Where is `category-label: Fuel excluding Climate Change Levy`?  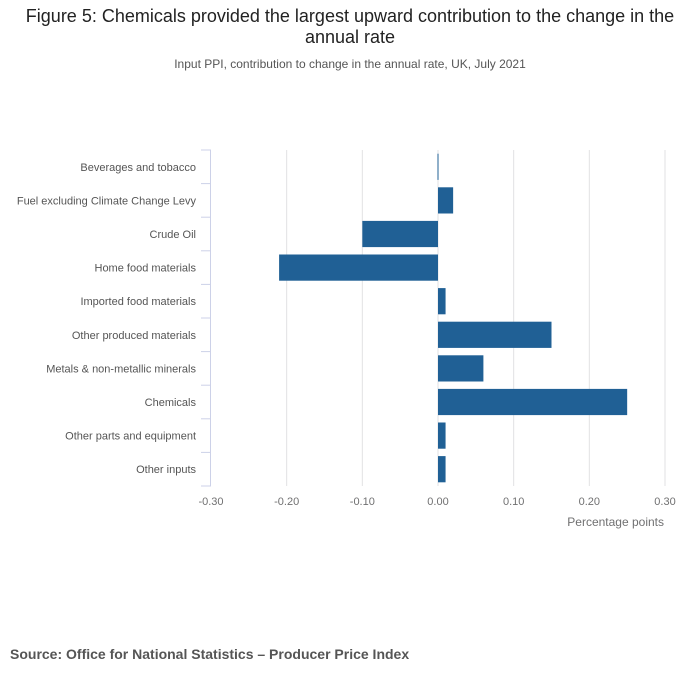 category-label: Fuel excluding Climate Change Levy is located at coordinates (107, 201).